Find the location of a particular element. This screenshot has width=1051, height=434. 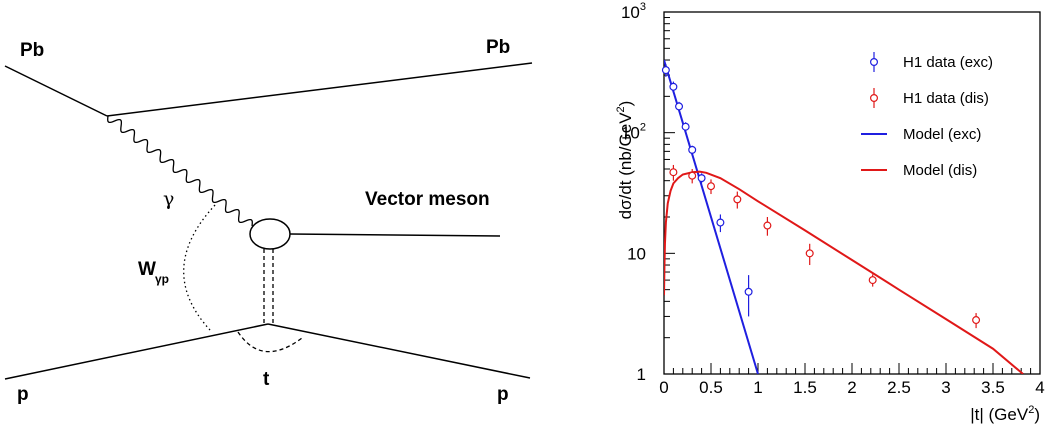

x-axis-title-sup: 2 is located at coordinates (1031, 410).